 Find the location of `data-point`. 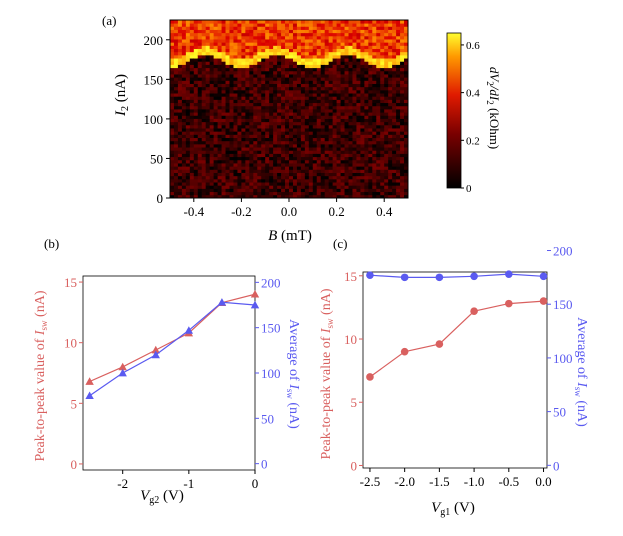

data-point is located at coordinates (370, 377).